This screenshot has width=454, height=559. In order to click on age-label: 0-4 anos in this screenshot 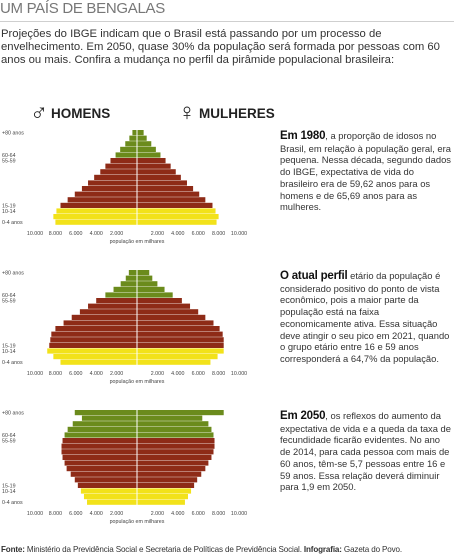, I will do `click(12, 503)`.